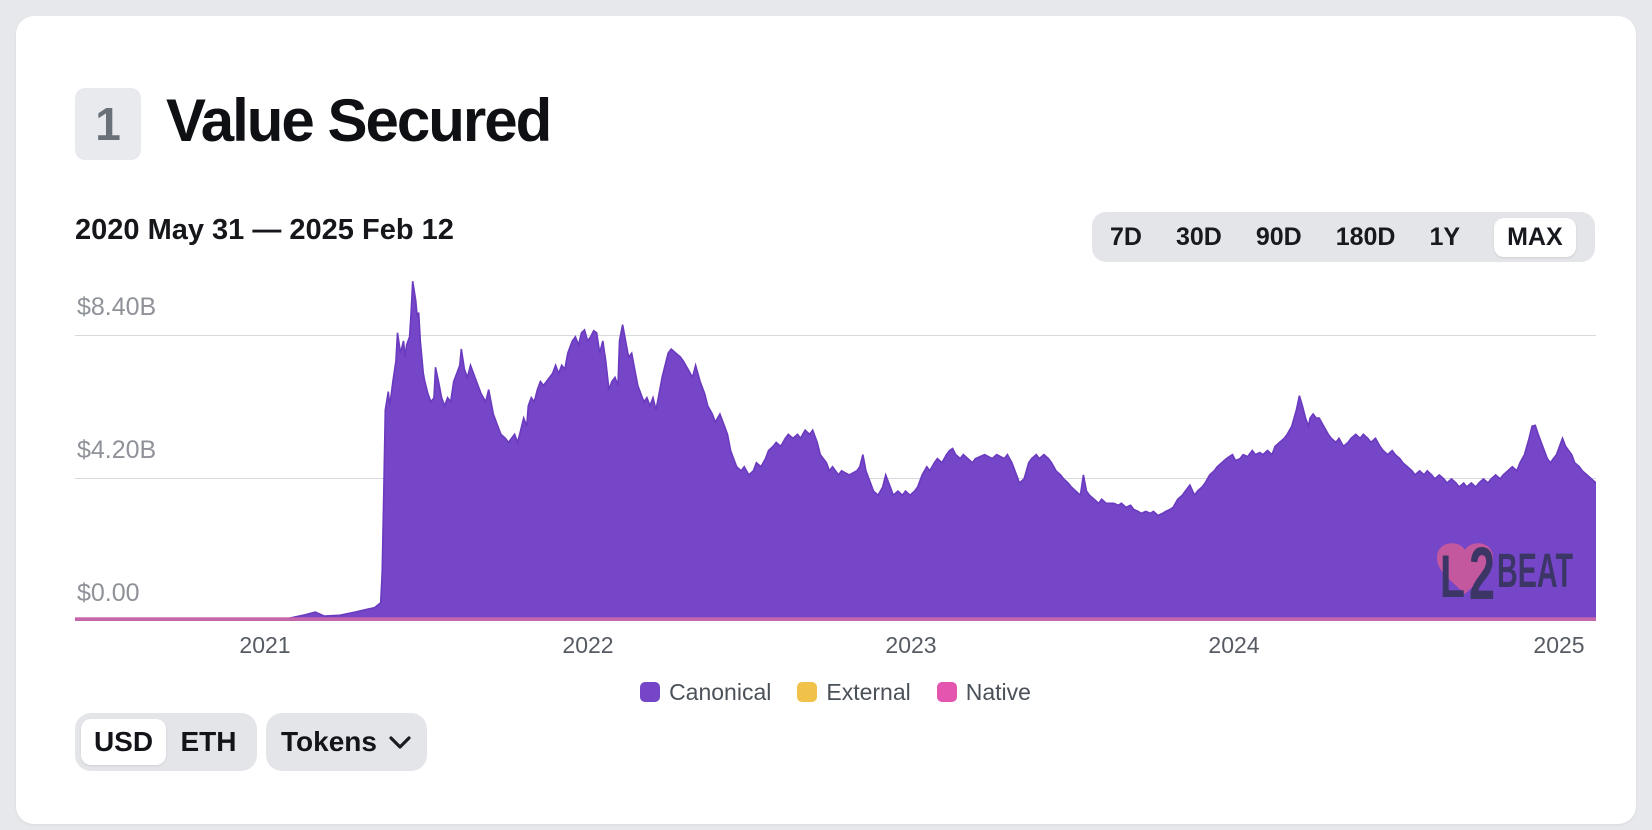  What do you see at coordinates (1535, 571) in the screenshot?
I see `logo-letters-beat: BEAT` at bounding box center [1535, 571].